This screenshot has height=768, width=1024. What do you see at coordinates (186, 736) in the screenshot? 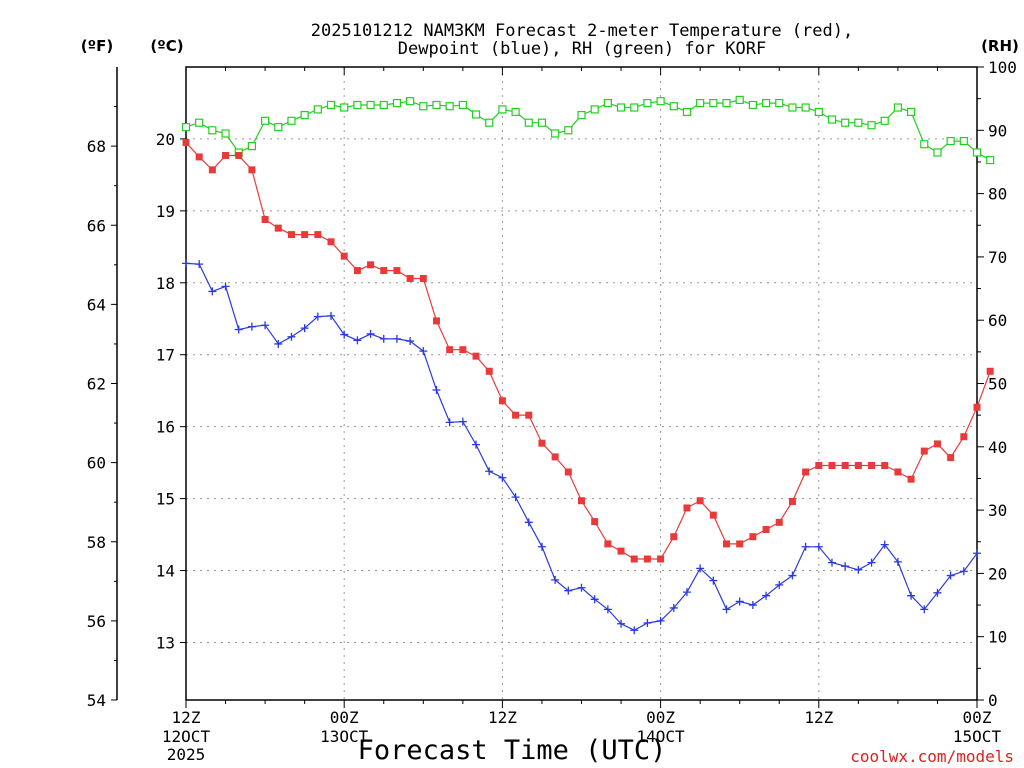
I see `x-tick-label-date: 12OCT` at bounding box center [186, 736].